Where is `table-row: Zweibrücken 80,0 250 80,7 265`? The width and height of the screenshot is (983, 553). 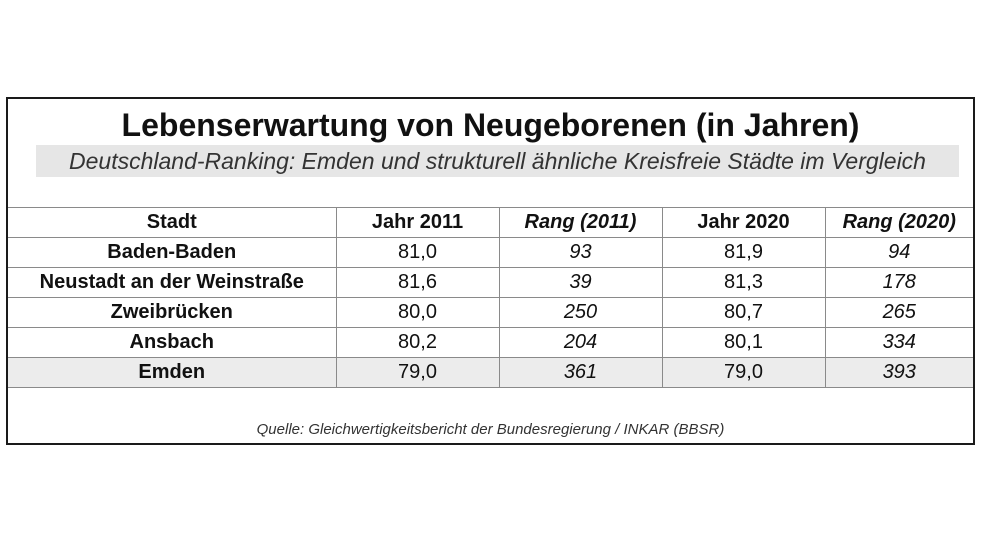 table-row: Zweibrücken 80,0 250 80,7 265 is located at coordinates (490, 312).